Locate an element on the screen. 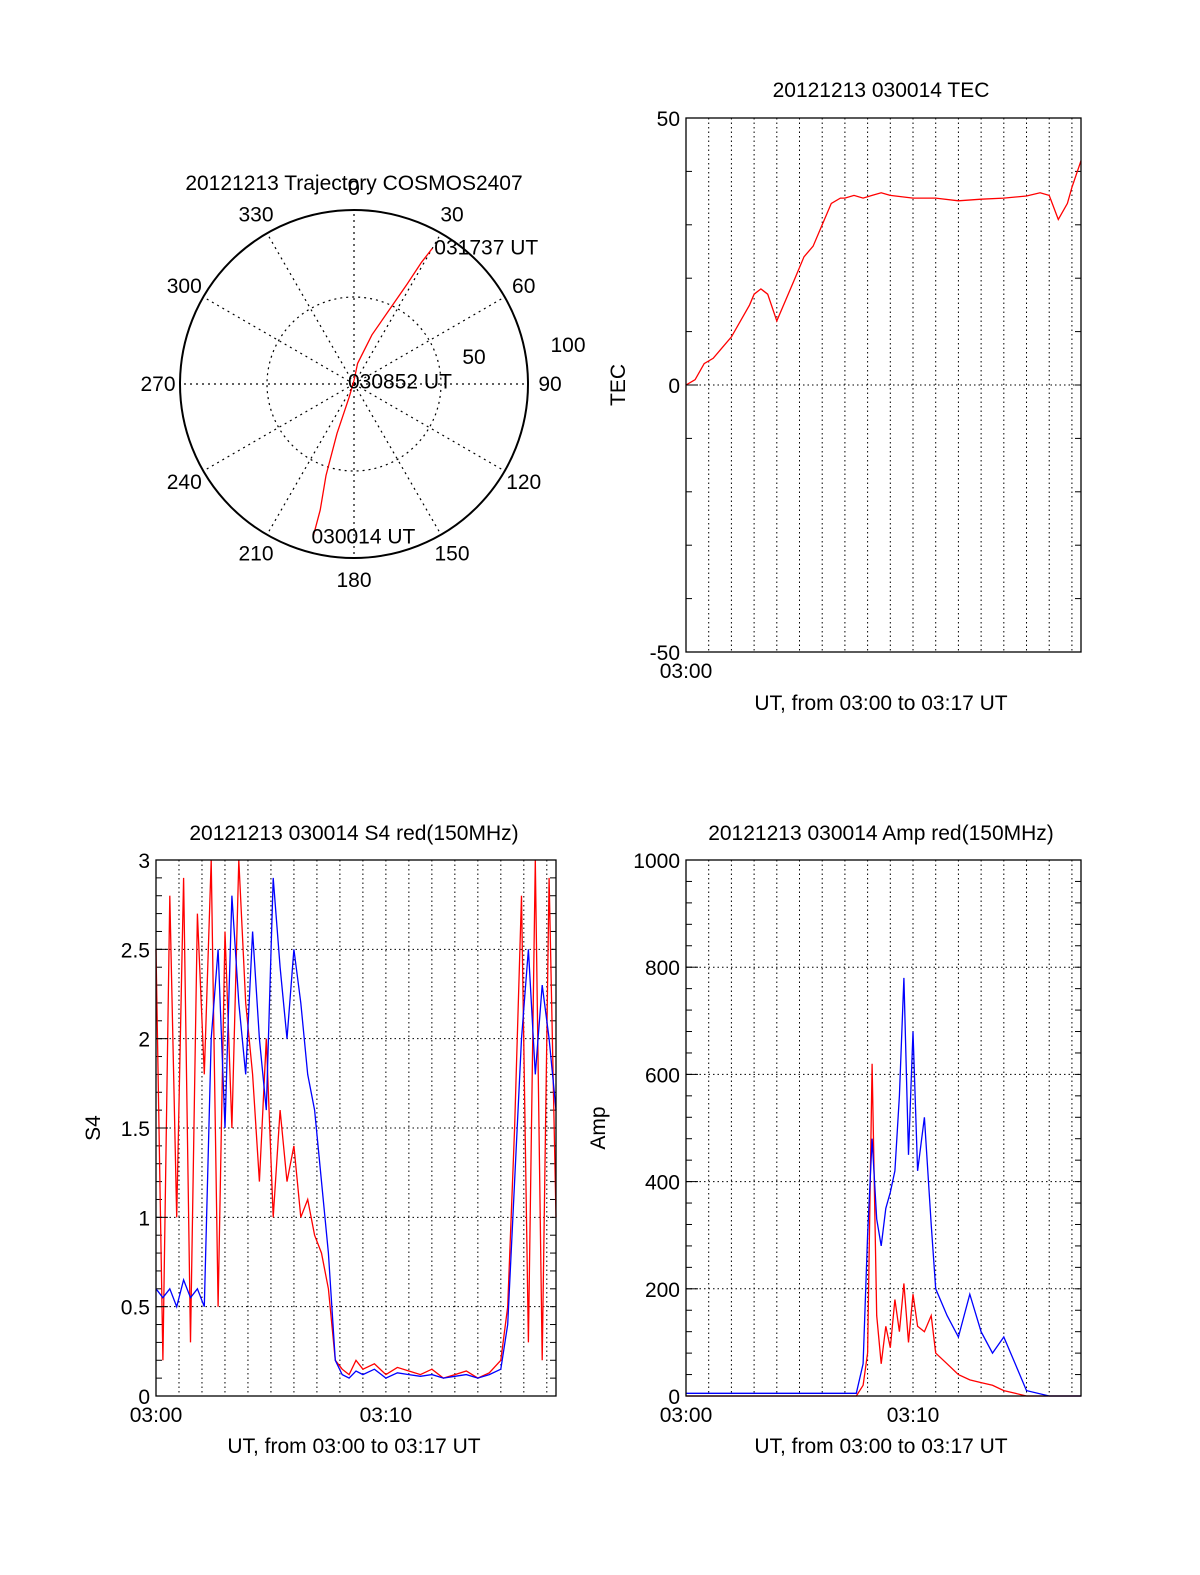 The image size is (1200, 1575). amp-x-tick-label: 03:10 is located at coordinates (913, 1415).